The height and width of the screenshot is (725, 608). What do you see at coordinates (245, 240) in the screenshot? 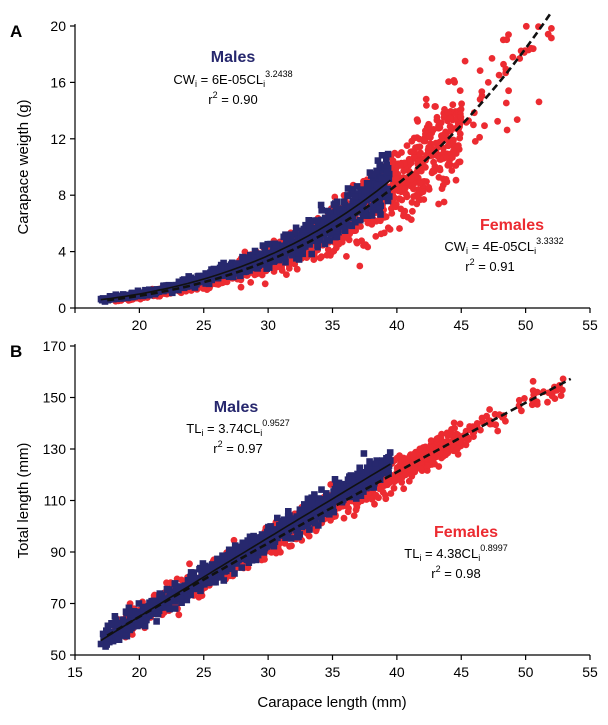
I see `fit-line-males` at bounding box center [245, 240].